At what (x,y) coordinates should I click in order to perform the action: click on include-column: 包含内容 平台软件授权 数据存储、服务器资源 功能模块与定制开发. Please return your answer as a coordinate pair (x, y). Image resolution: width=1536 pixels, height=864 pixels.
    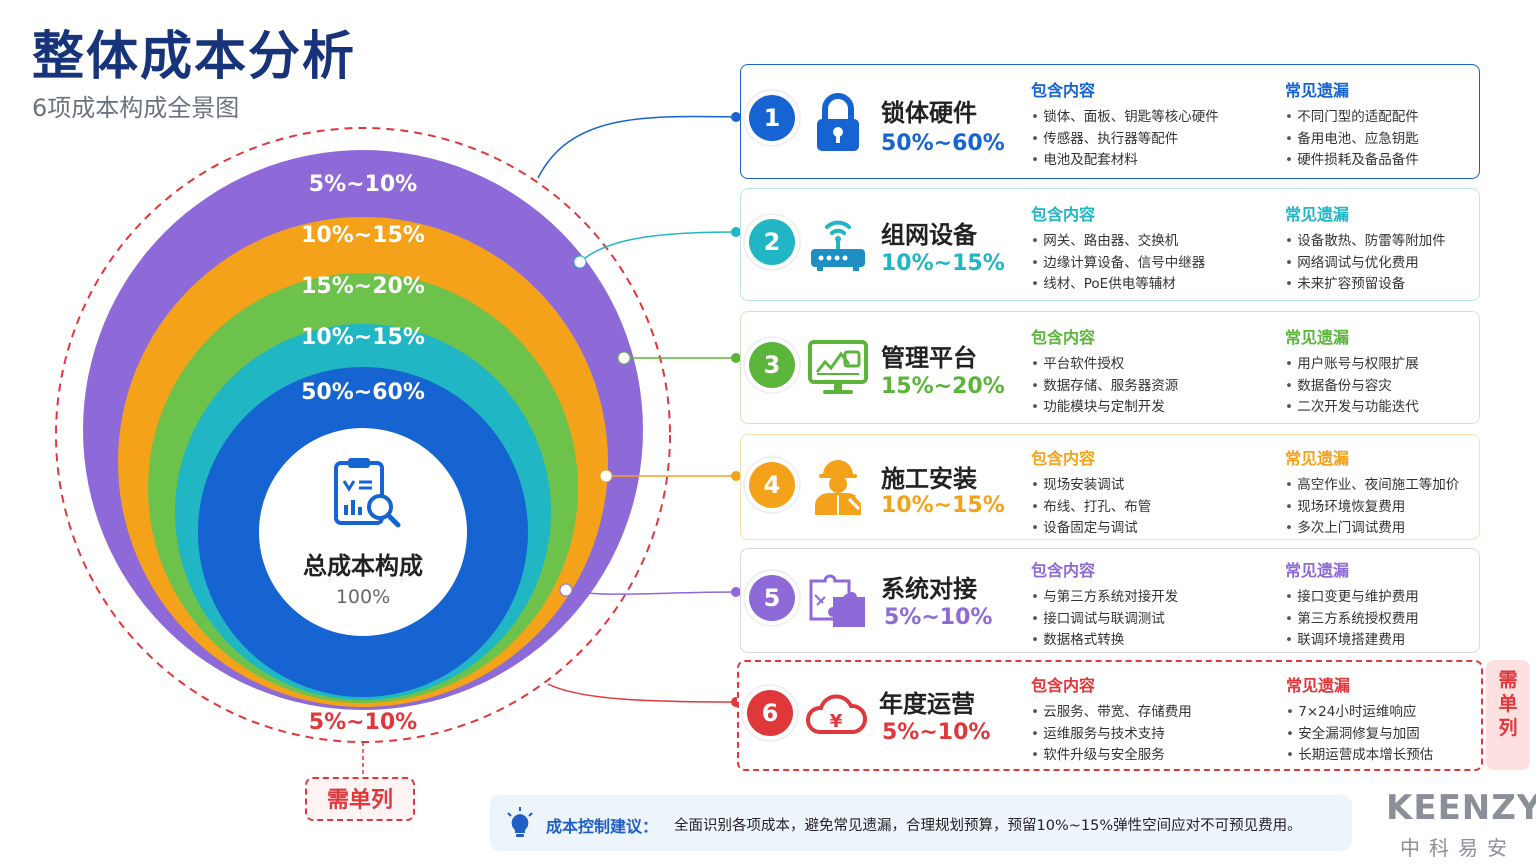
    Looking at the image, I should click on (1104, 371).